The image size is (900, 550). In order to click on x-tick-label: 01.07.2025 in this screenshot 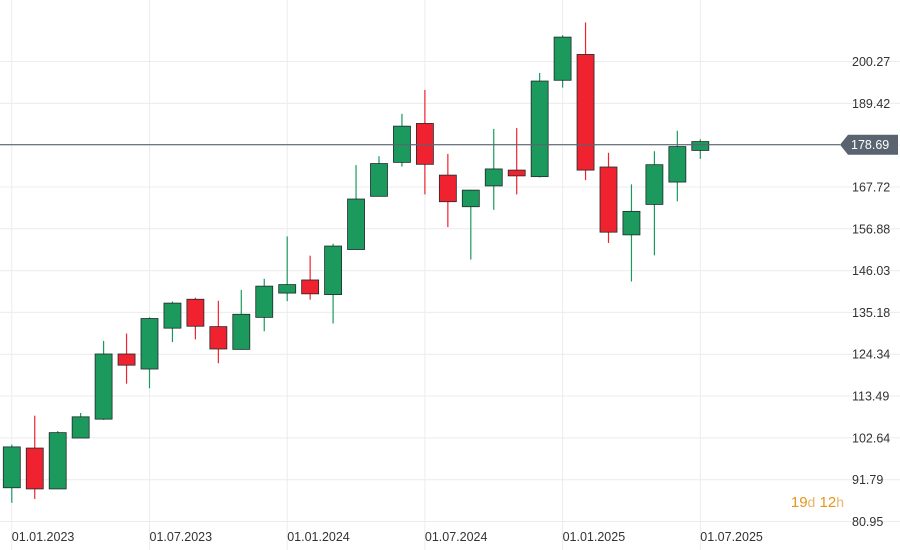, I will do `click(731, 537)`.